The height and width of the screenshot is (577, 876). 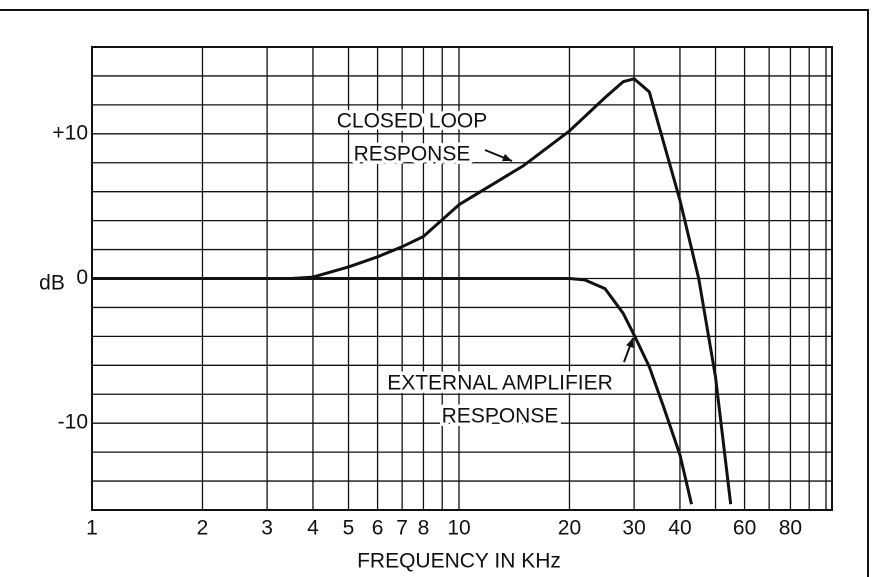 I want to click on annotation: CLOSED LOOP, so click(x=412, y=121).